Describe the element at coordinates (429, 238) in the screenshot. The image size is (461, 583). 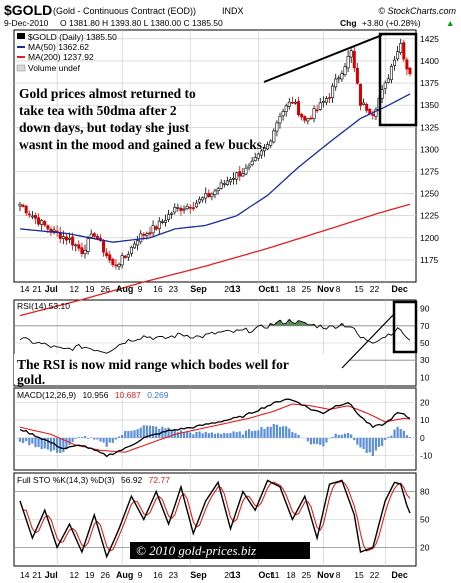
I see `price-y-tick: 1200` at that location.